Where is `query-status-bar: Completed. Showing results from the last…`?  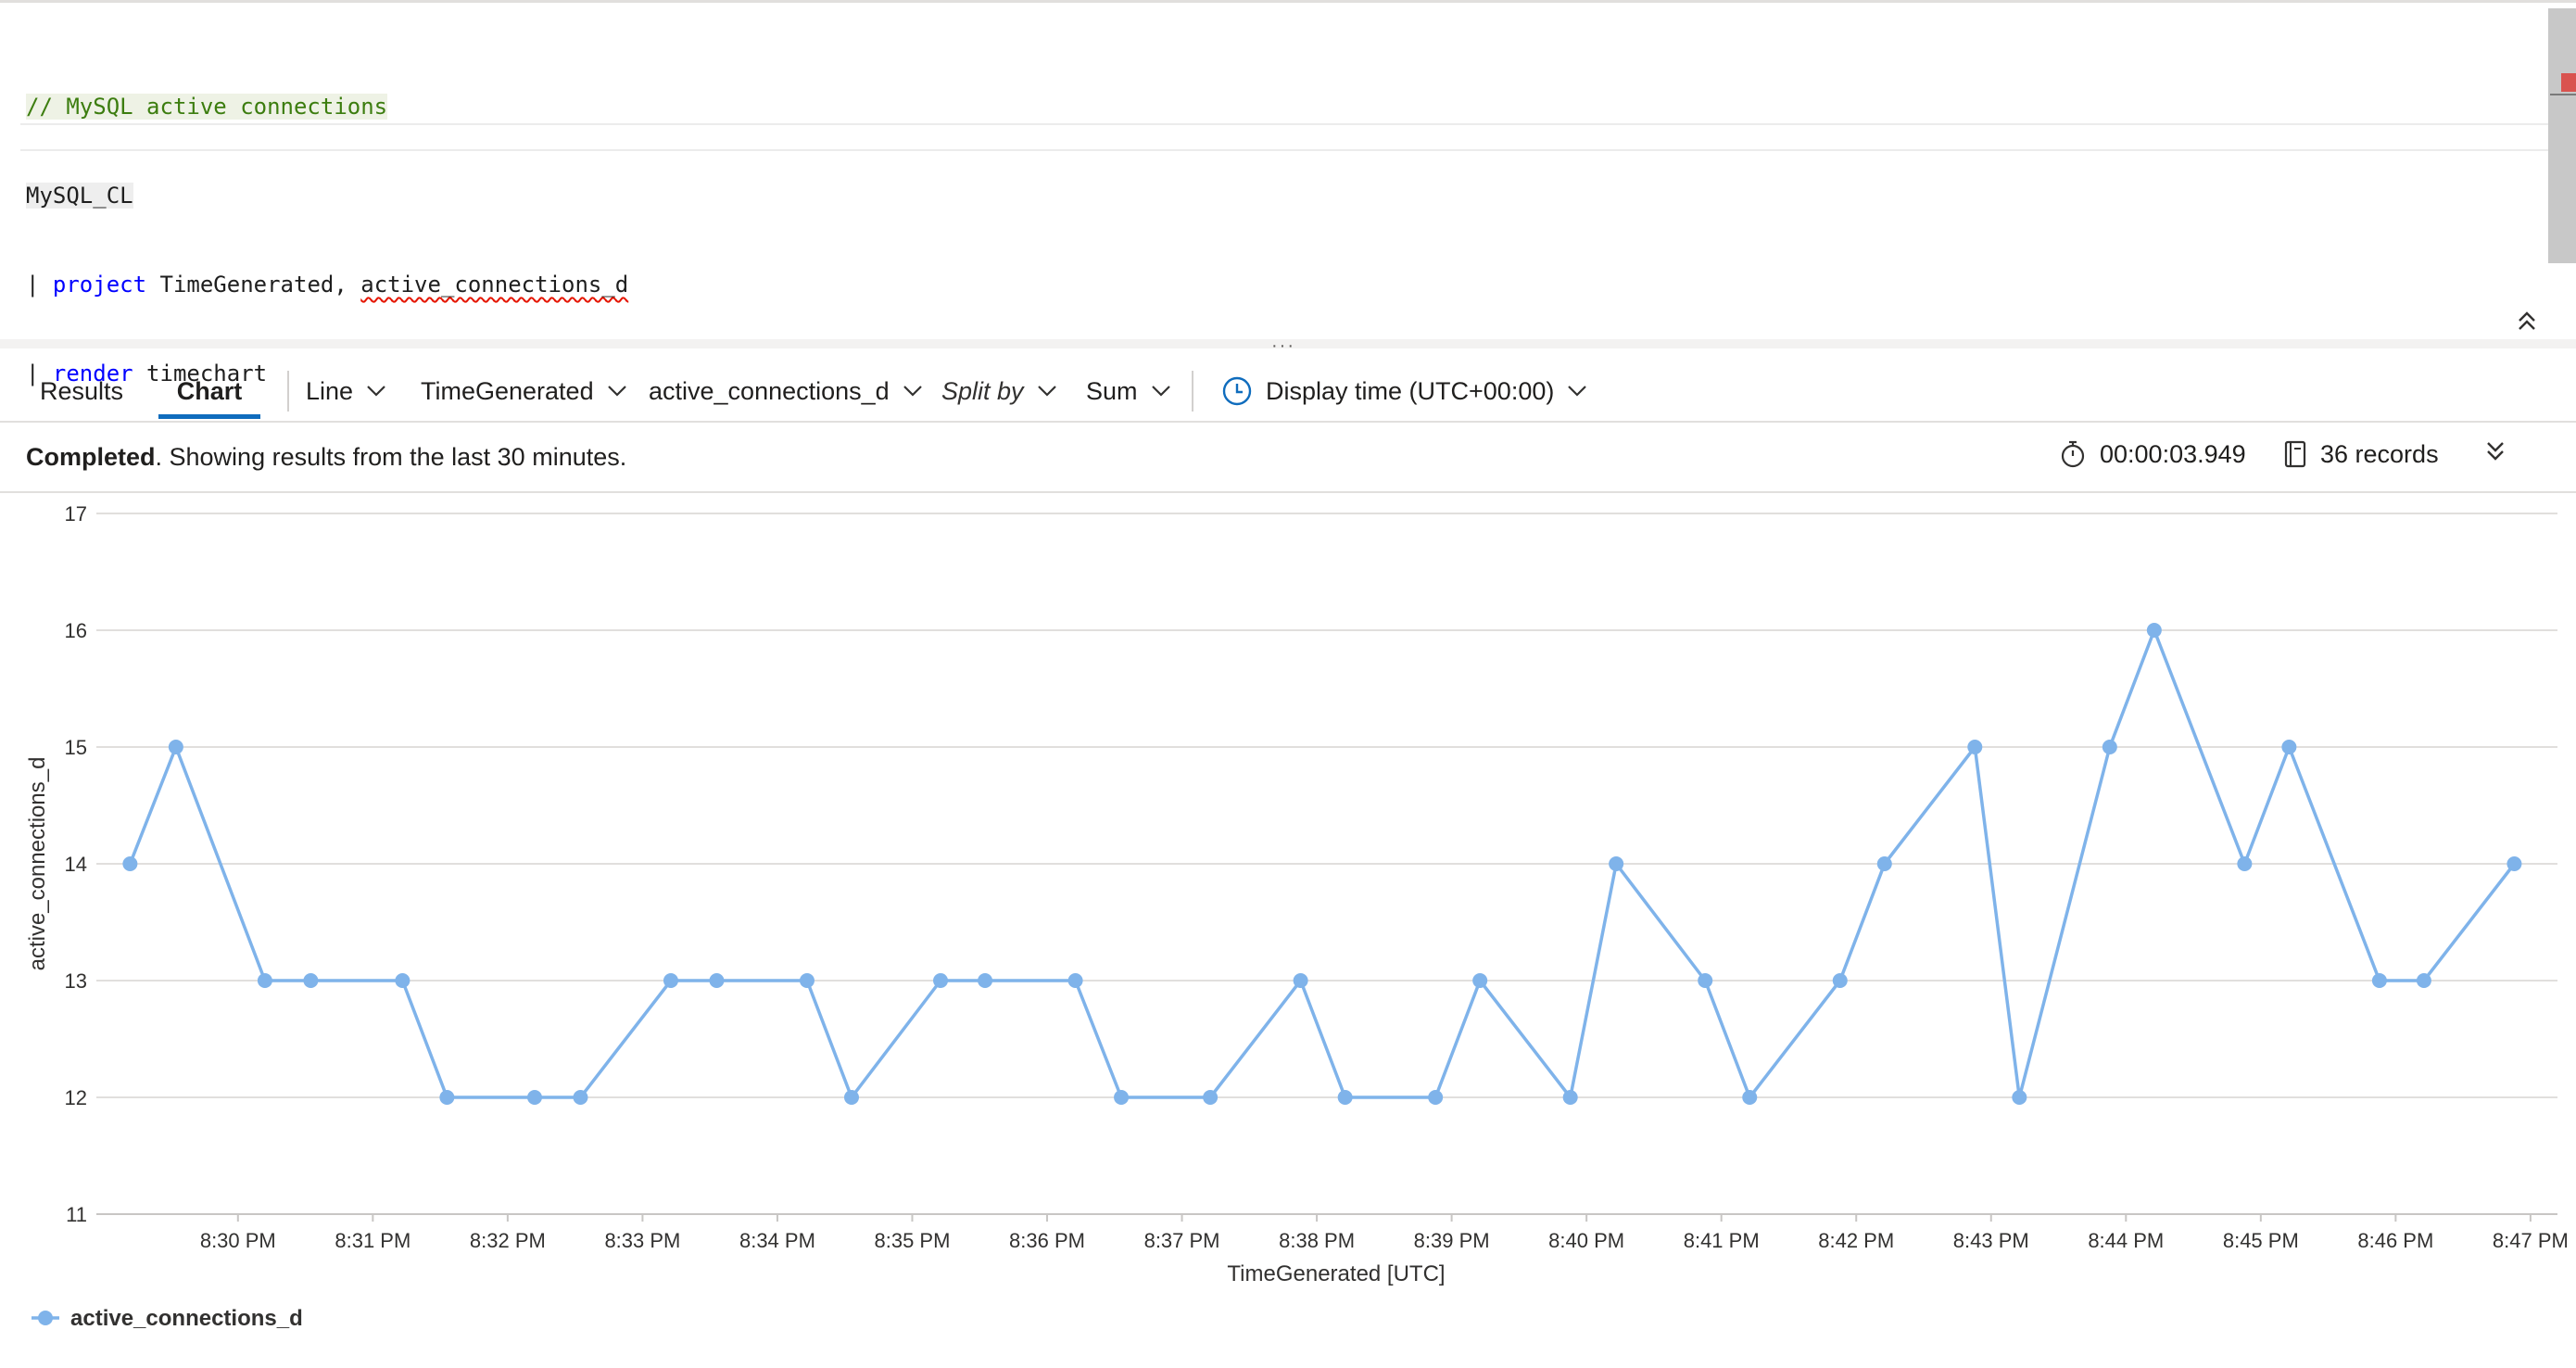 query-status-bar: Completed. Showing results from the last… is located at coordinates (1288, 458).